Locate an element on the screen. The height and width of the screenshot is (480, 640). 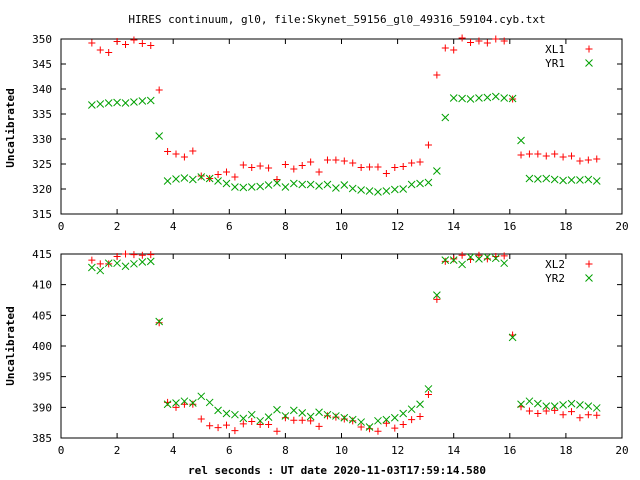
y-tick-label: 405 is located at coordinates (42, 315).